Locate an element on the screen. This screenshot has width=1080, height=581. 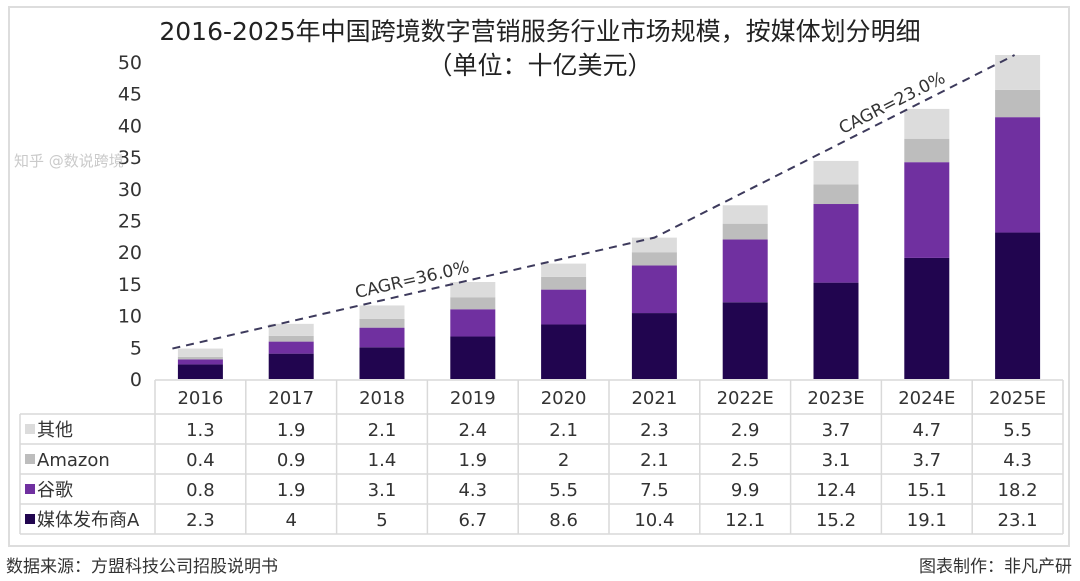
x-category-label: 2019 is located at coordinates (473, 398).